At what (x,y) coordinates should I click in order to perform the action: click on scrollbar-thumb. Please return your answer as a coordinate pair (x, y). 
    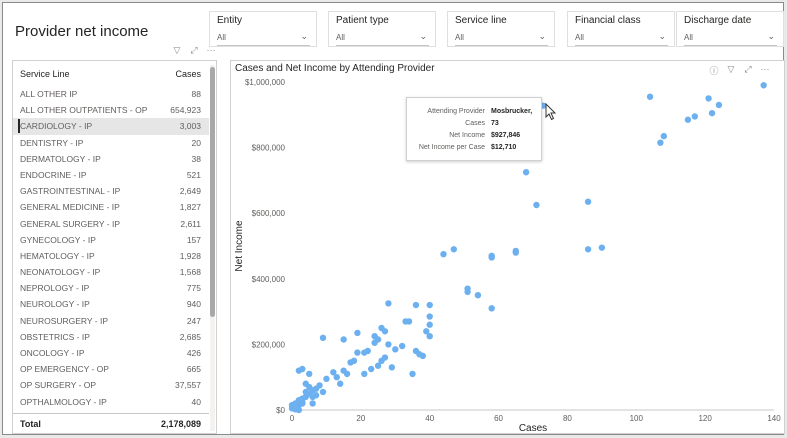
    Looking at the image, I should click on (212, 192).